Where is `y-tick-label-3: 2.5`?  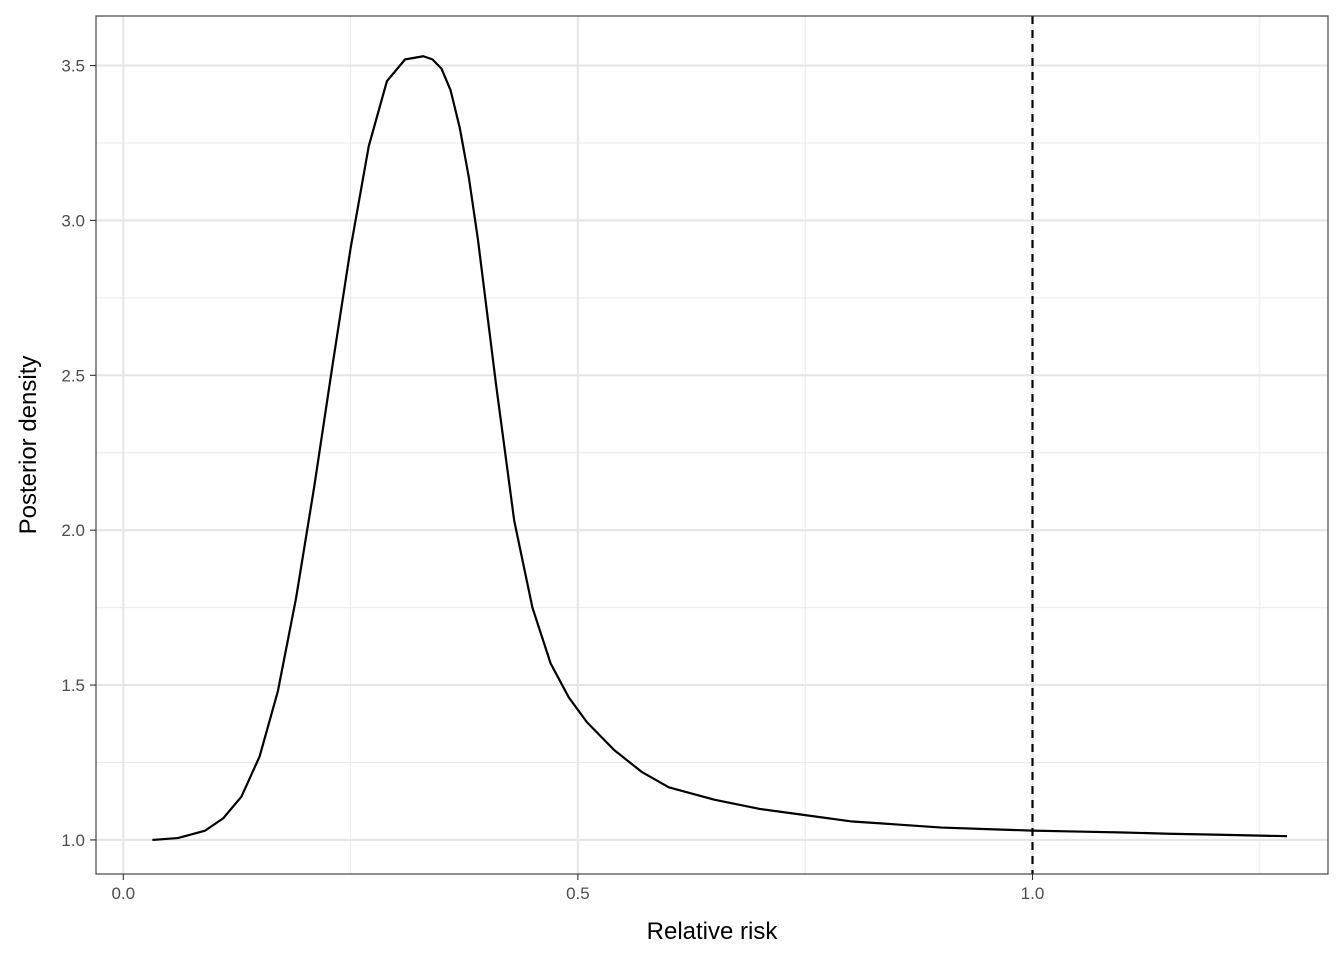 y-tick-label-3: 2.5 is located at coordinates (73, 375).